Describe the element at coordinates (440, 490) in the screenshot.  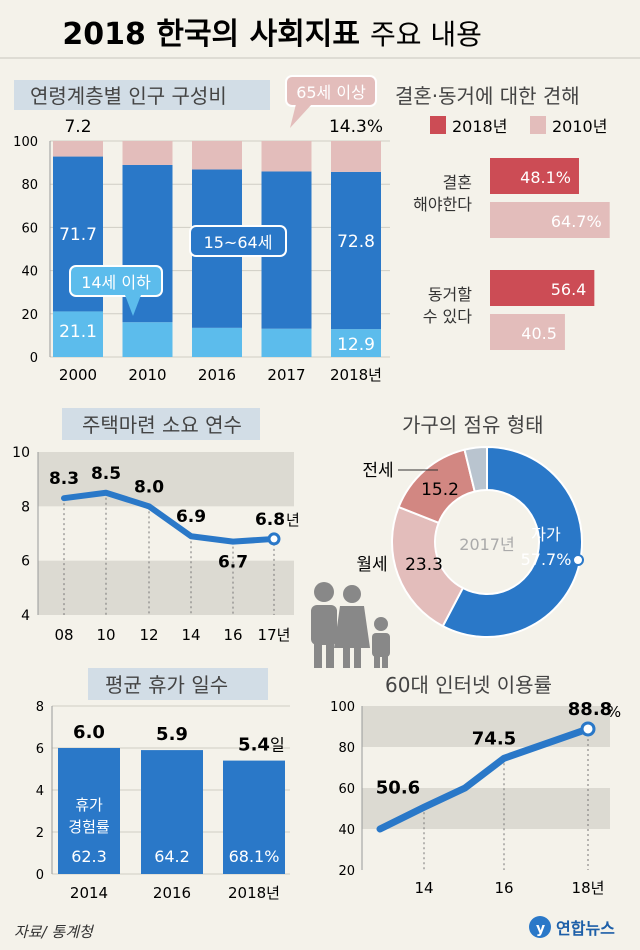
I see `tenure-jeonse-value: 15.2` at that location.